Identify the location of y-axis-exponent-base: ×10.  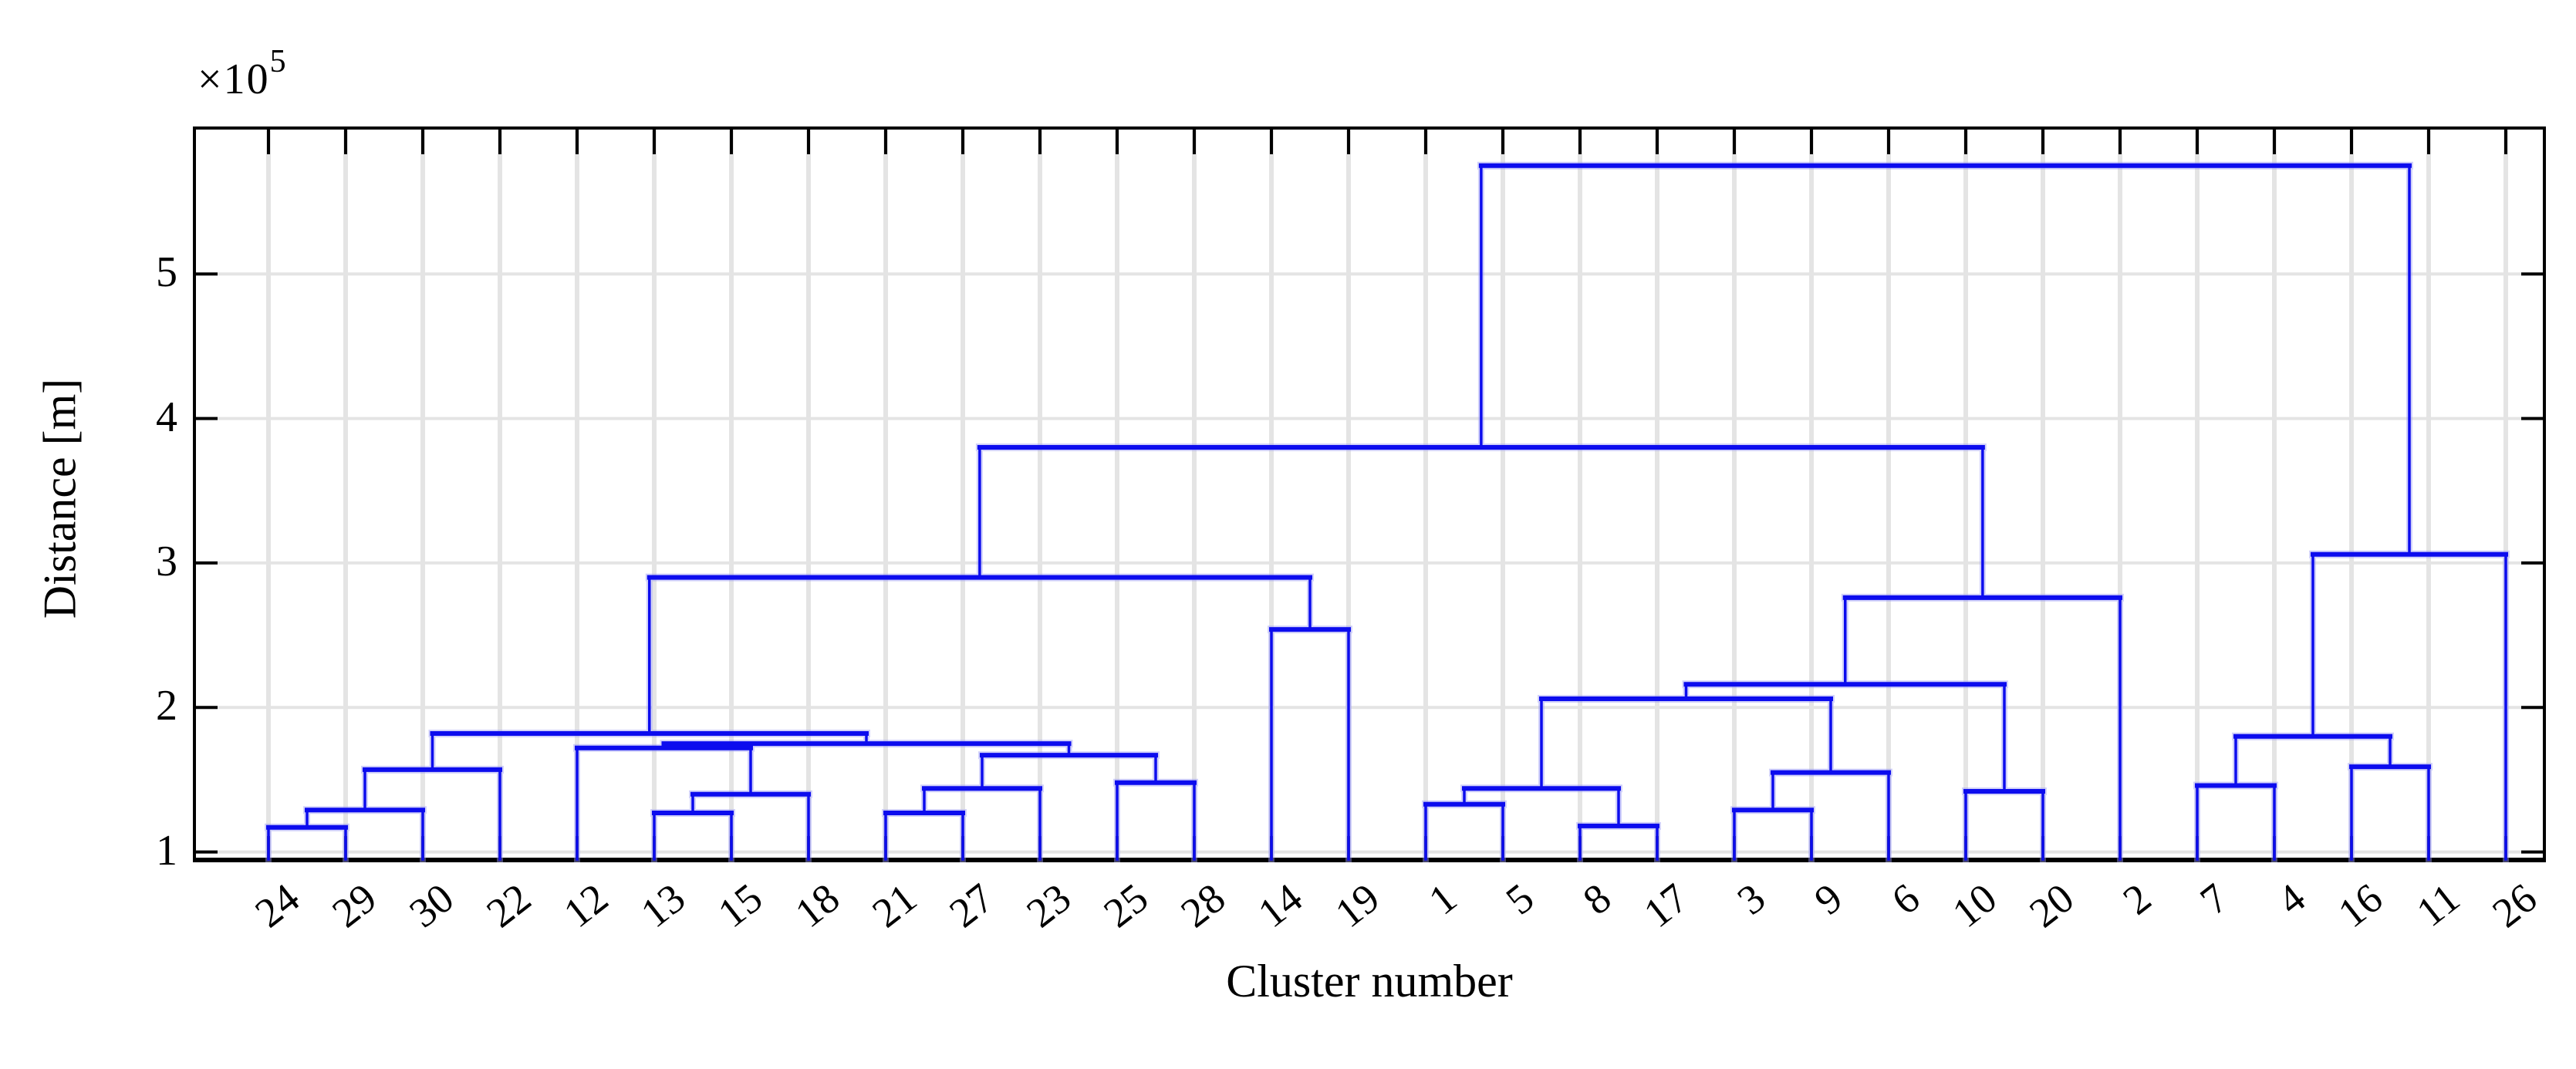
(234, 79).